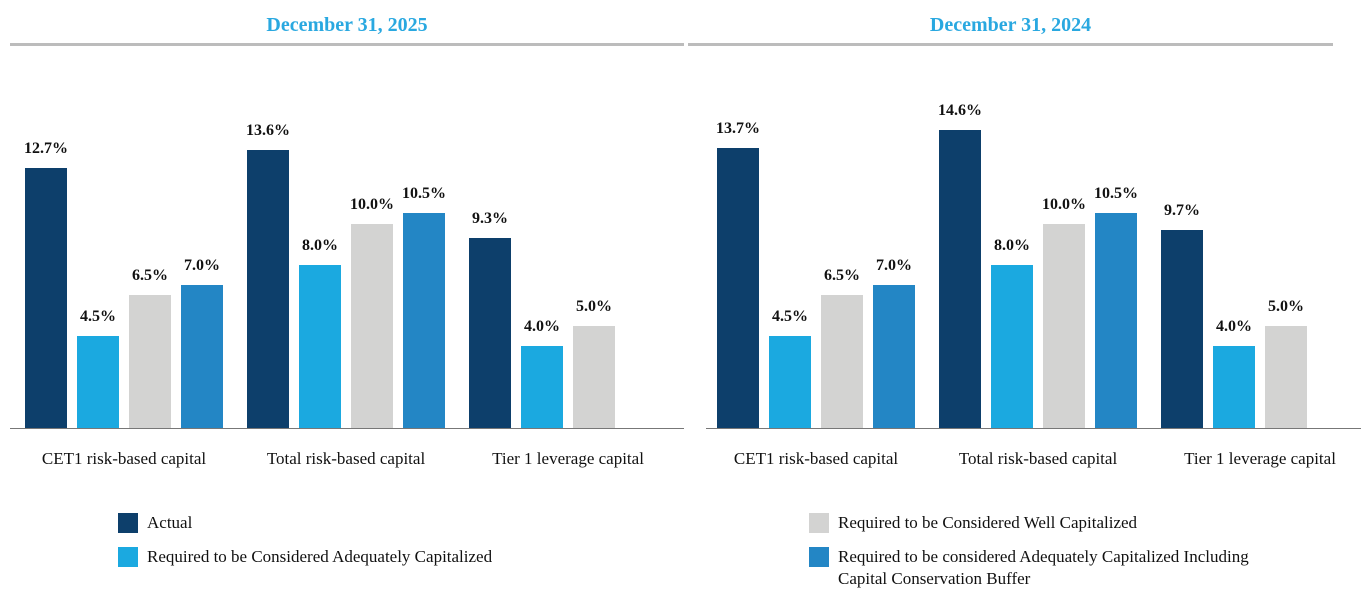  What do you see at coordinates (170, 522) in the screenshot?
I see `legend-label: Actual` at bounding box center [170, 522].